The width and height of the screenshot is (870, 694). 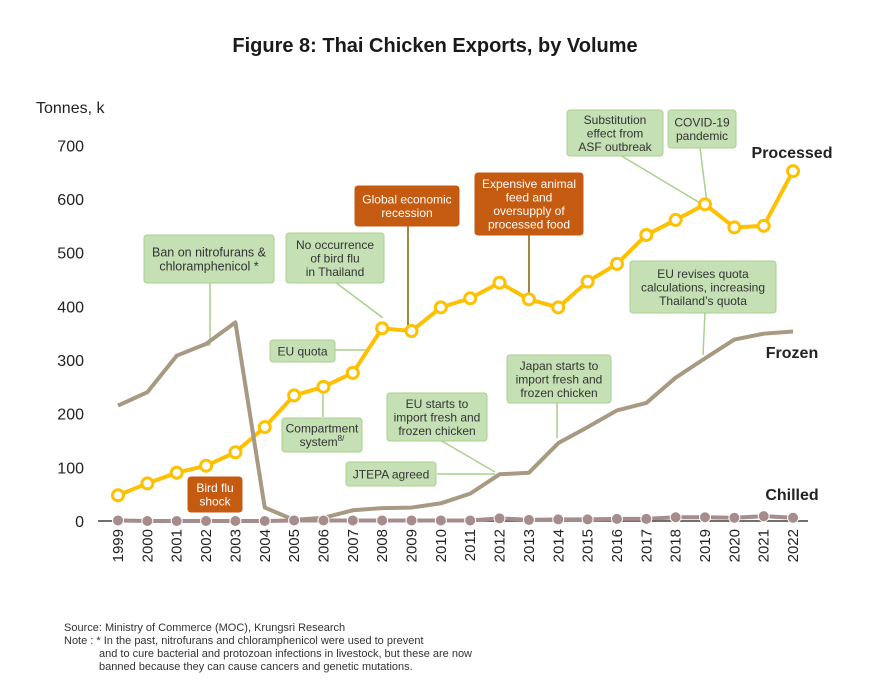 What do you see at coordinates (406, 200) in the screenshot?
I see `annotation-text: Global economic` at bounding box center [406, 200].